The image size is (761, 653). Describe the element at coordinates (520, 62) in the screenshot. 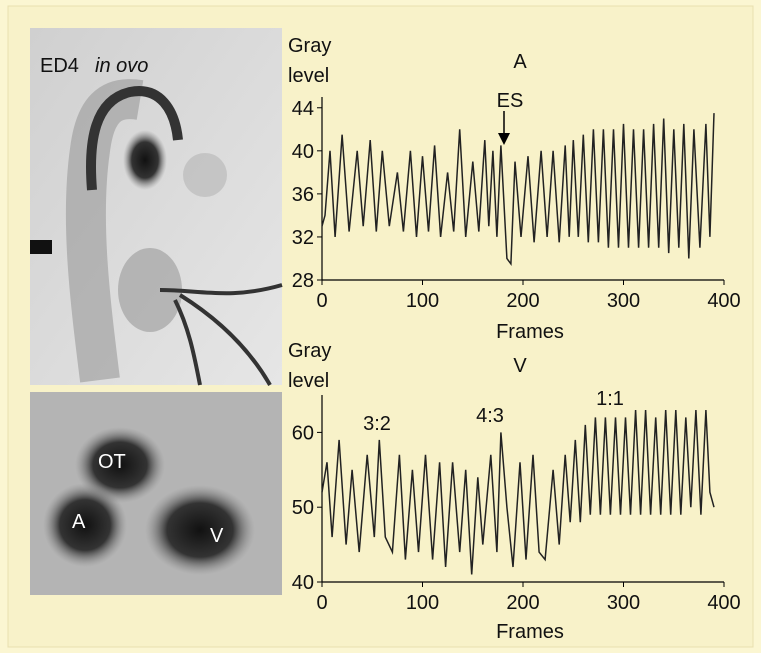

I see `chart-title: A` at that location.